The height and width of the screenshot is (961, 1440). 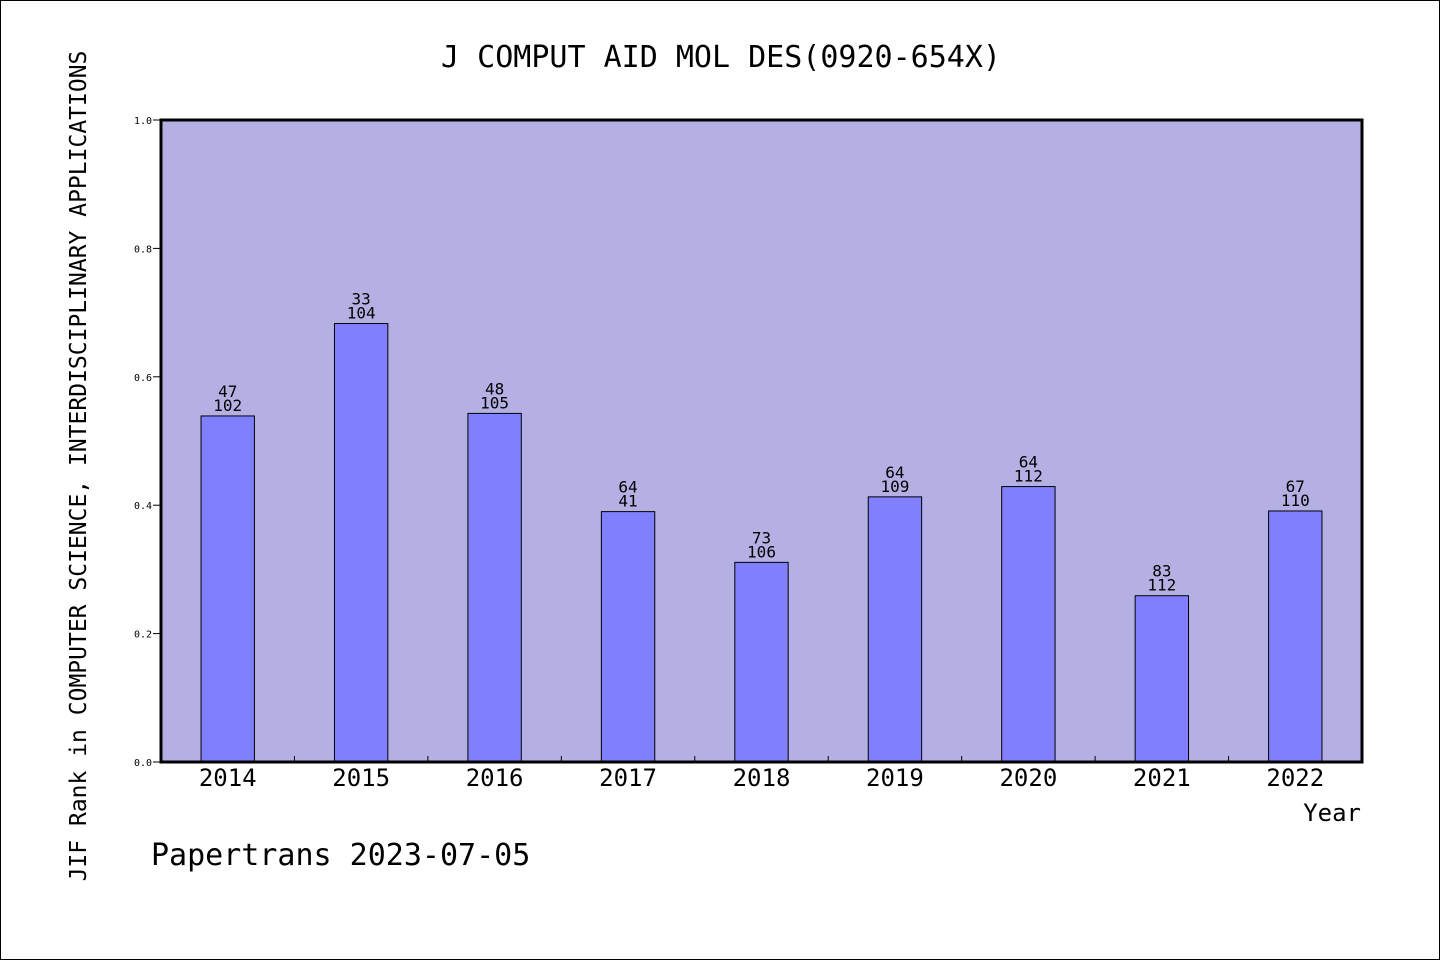 I want to click on bar-rank-label: 73, so click(x=761, y=537).